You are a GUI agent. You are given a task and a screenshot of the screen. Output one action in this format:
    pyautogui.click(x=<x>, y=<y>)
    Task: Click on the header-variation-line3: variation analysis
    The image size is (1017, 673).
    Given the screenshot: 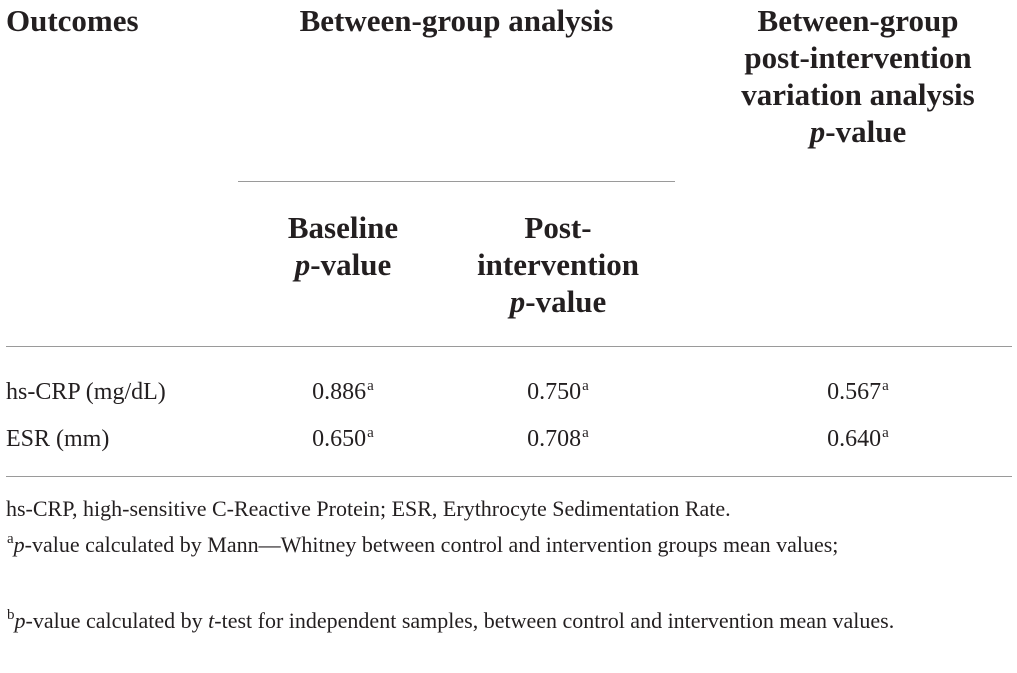 What is the action you would take?
    pyautogui.click(x=858, y=94)
    